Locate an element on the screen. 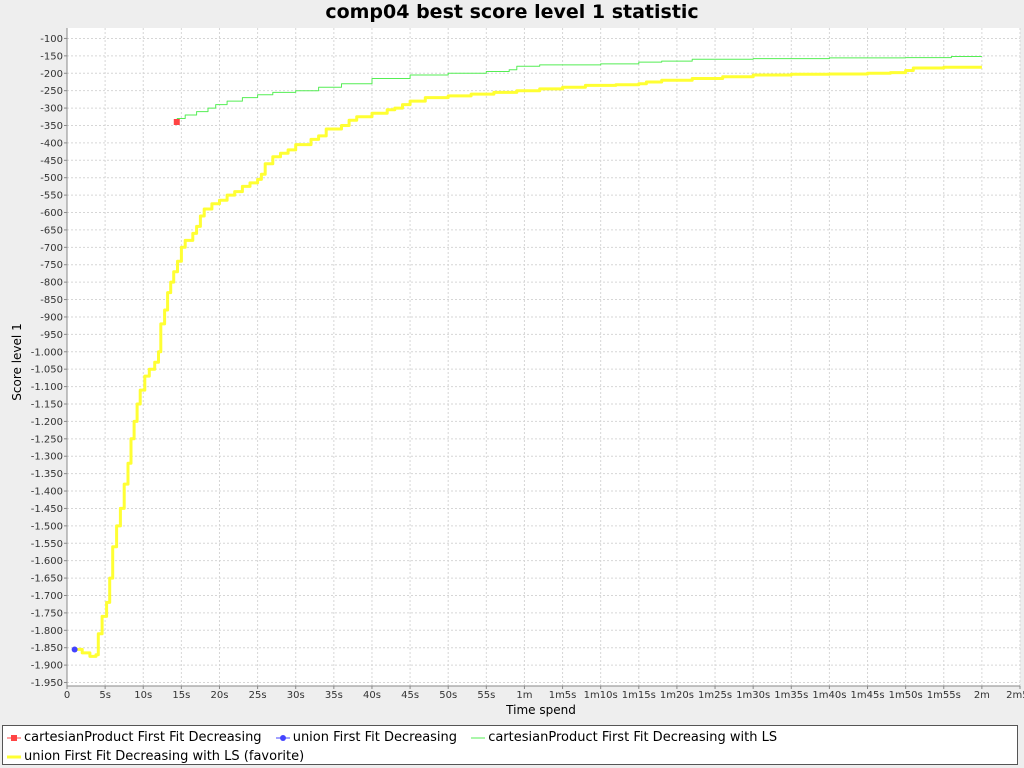 This screenshot has width=1024, height=768. y-tick-label: -1.000 is located at coordinates (47, 352).